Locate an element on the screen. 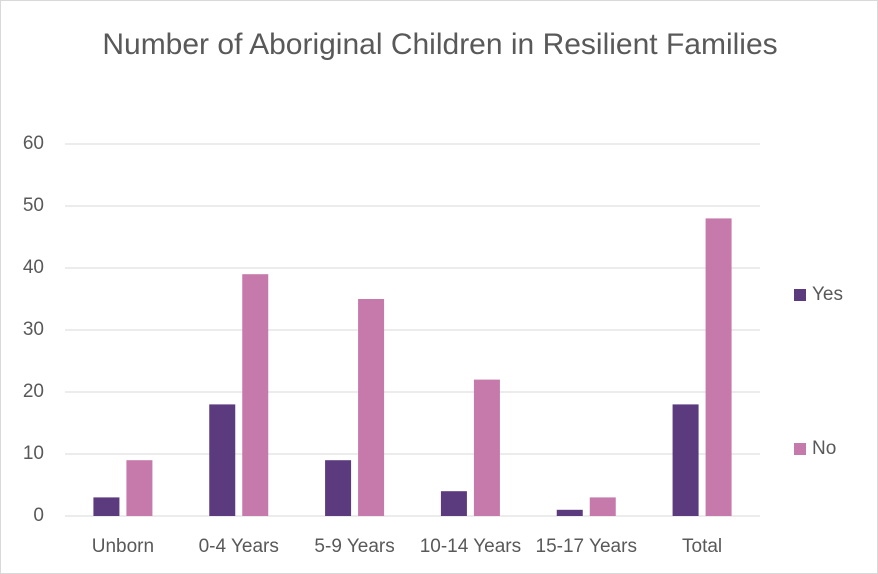 Image resolution: width=878 pixels, height=574 pixels. y-tick-label: 60 is located at coordinates (33, 143).